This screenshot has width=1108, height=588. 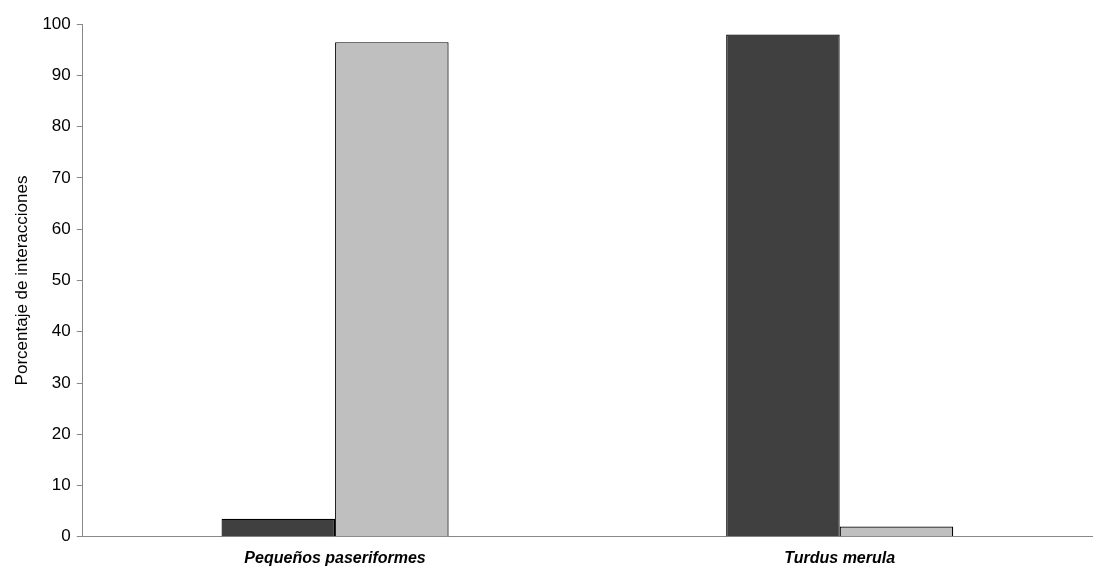 What do you see at coordinates (66, 536) in the screenshot?
I see `y-tick-label: 0` at bounding box center [66, 536].